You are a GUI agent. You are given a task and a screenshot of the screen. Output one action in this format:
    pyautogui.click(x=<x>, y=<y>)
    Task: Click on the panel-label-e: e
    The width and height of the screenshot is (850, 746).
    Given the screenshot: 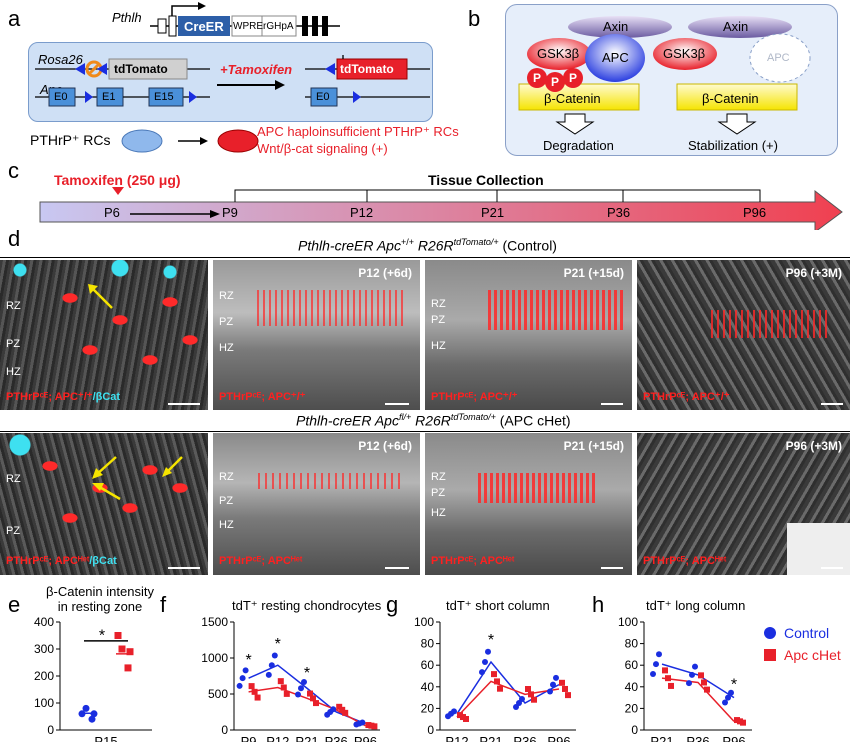 What is the action you would take?
    pyautogui.click(x=14, y=604)
    